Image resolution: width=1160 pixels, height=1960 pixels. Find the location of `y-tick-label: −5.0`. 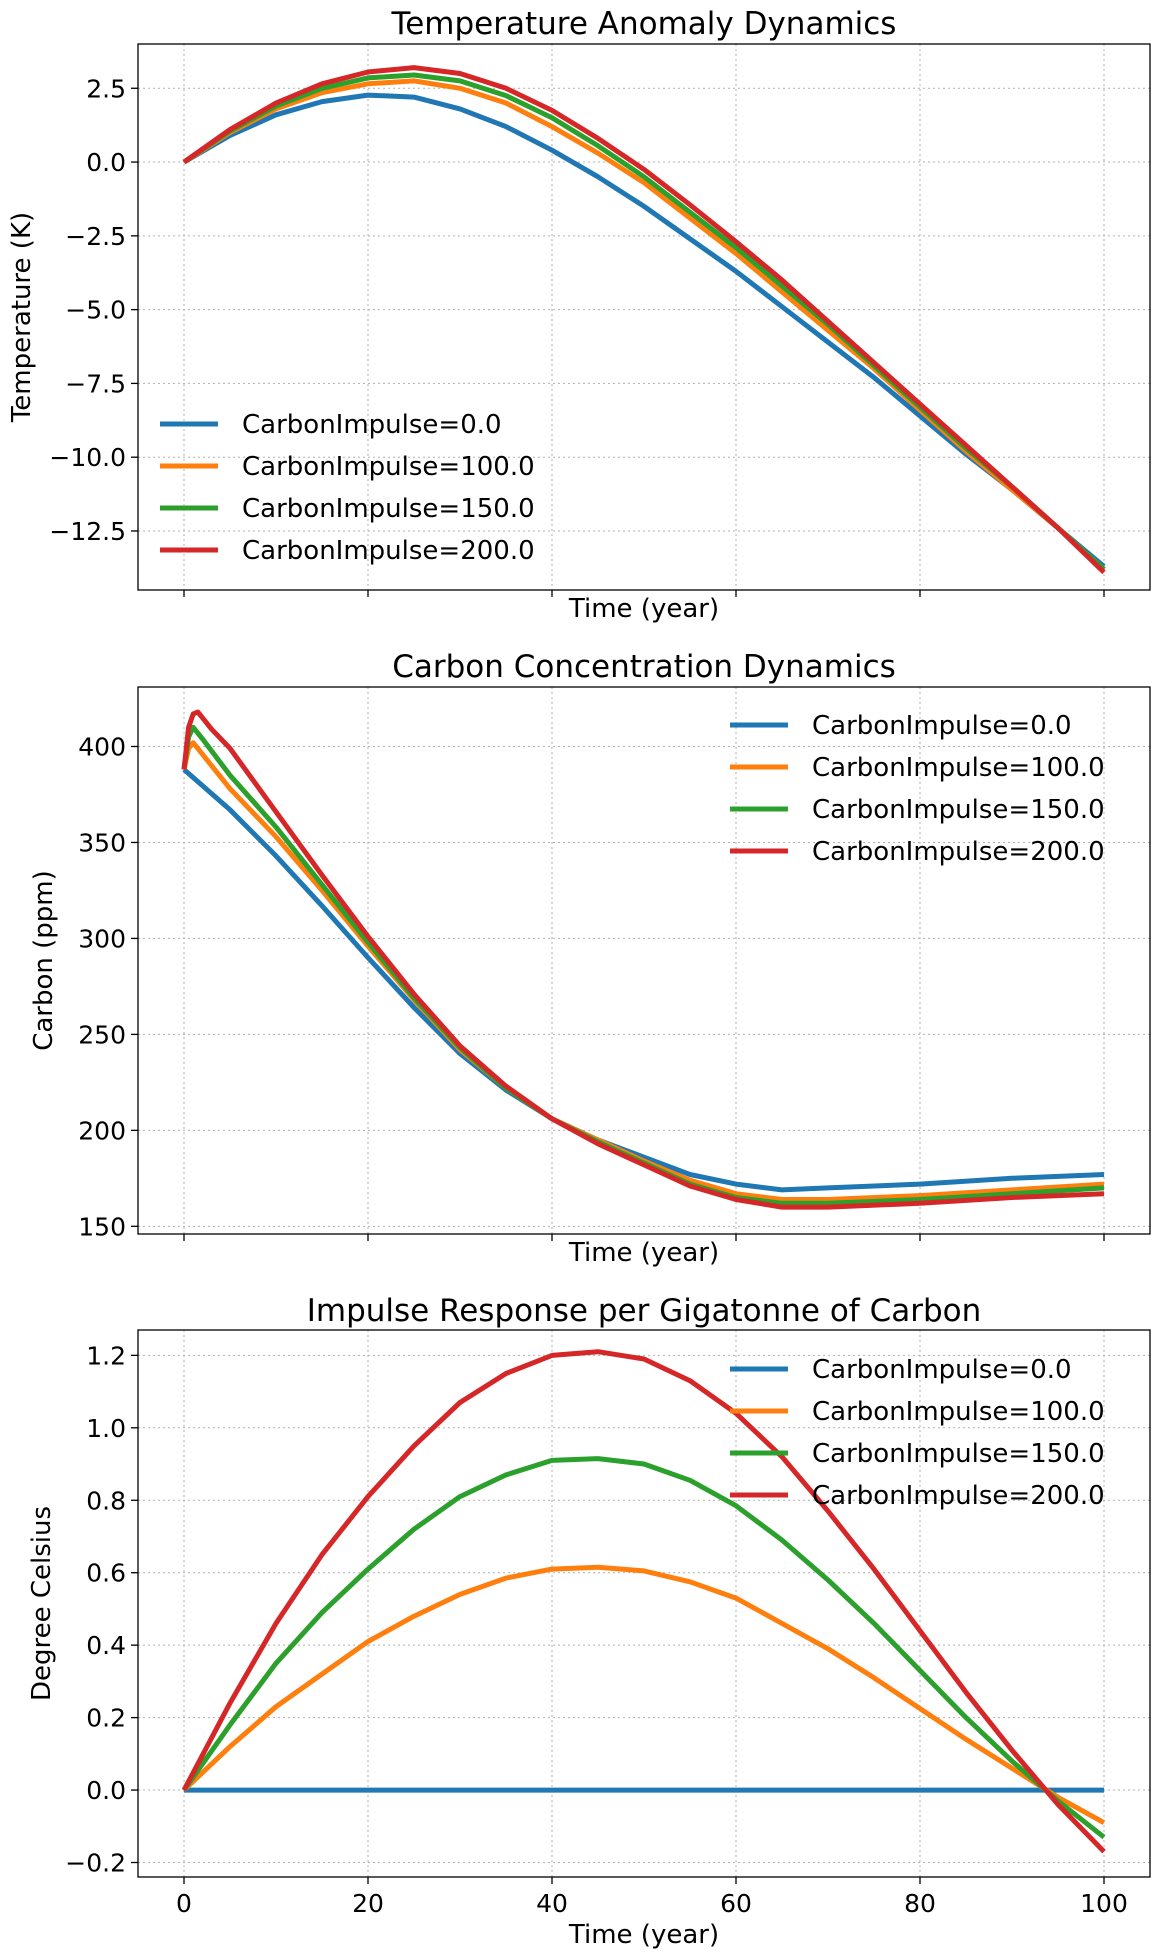

y-tick-label: −5.0 is located at coordinates (95, 310).